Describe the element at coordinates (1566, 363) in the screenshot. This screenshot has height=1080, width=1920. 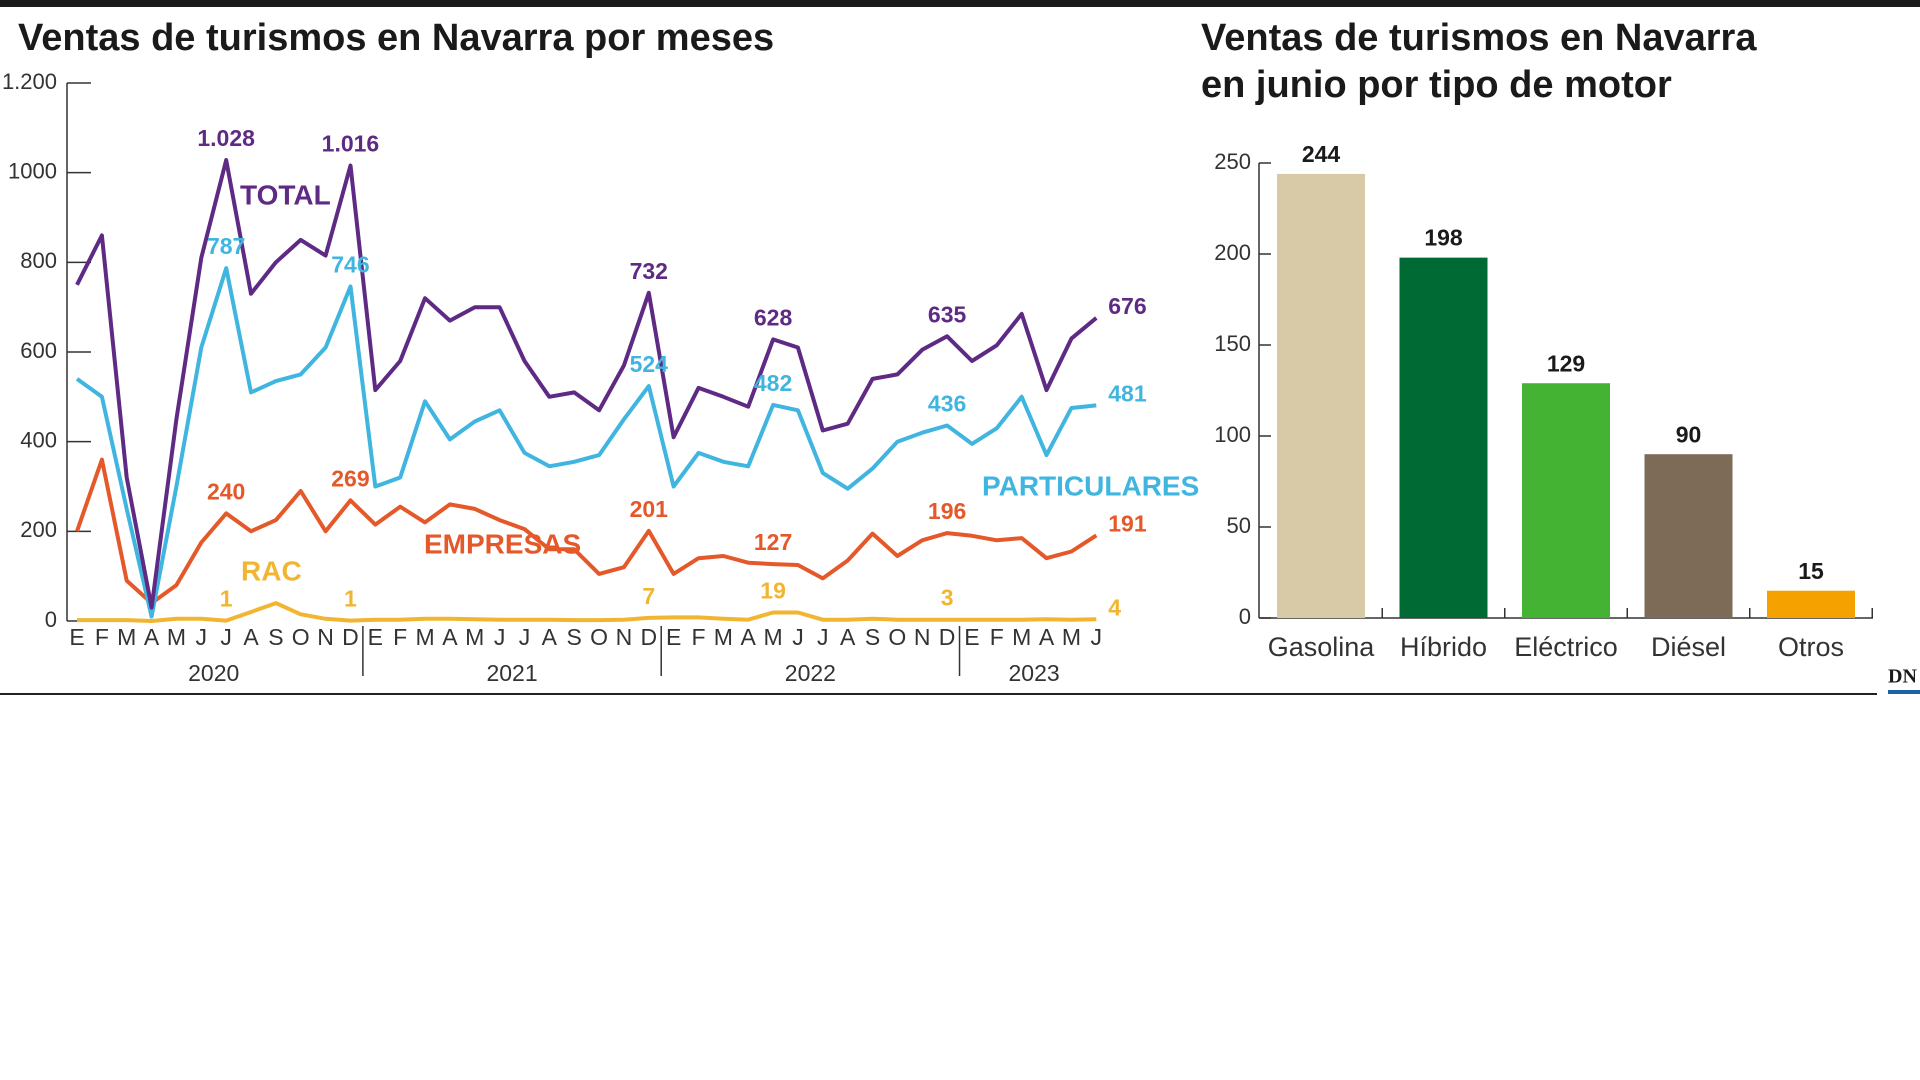
I see `value-label: 129` at that location.